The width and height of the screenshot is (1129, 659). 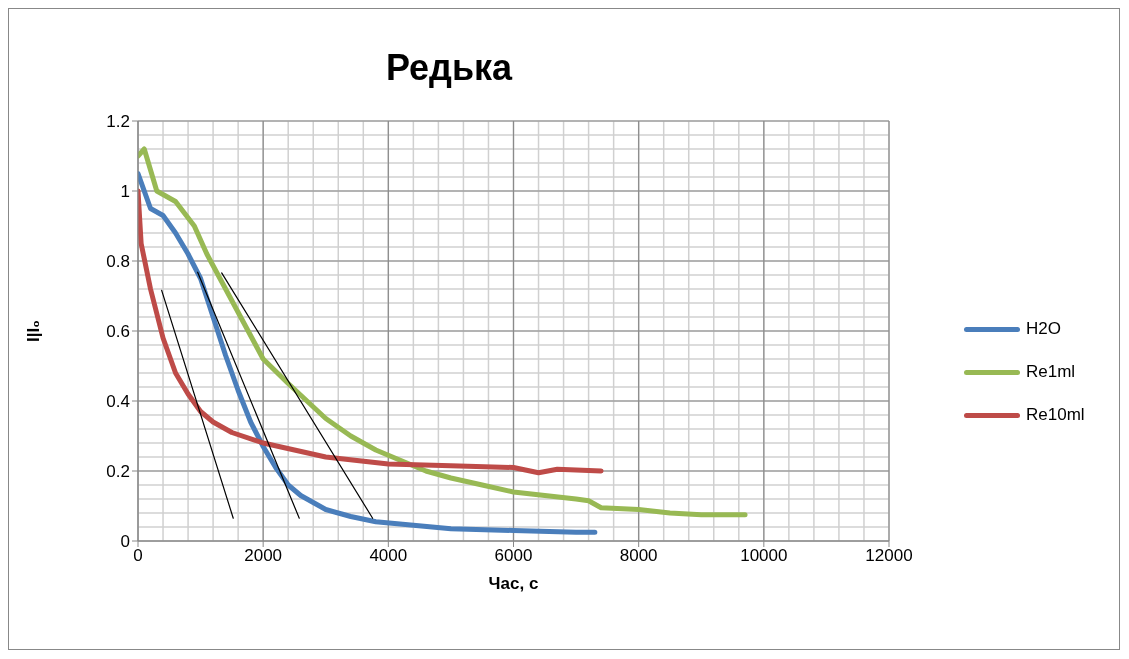 I want to click on y-tick-label: 0.2, so click(x=118, y=472).